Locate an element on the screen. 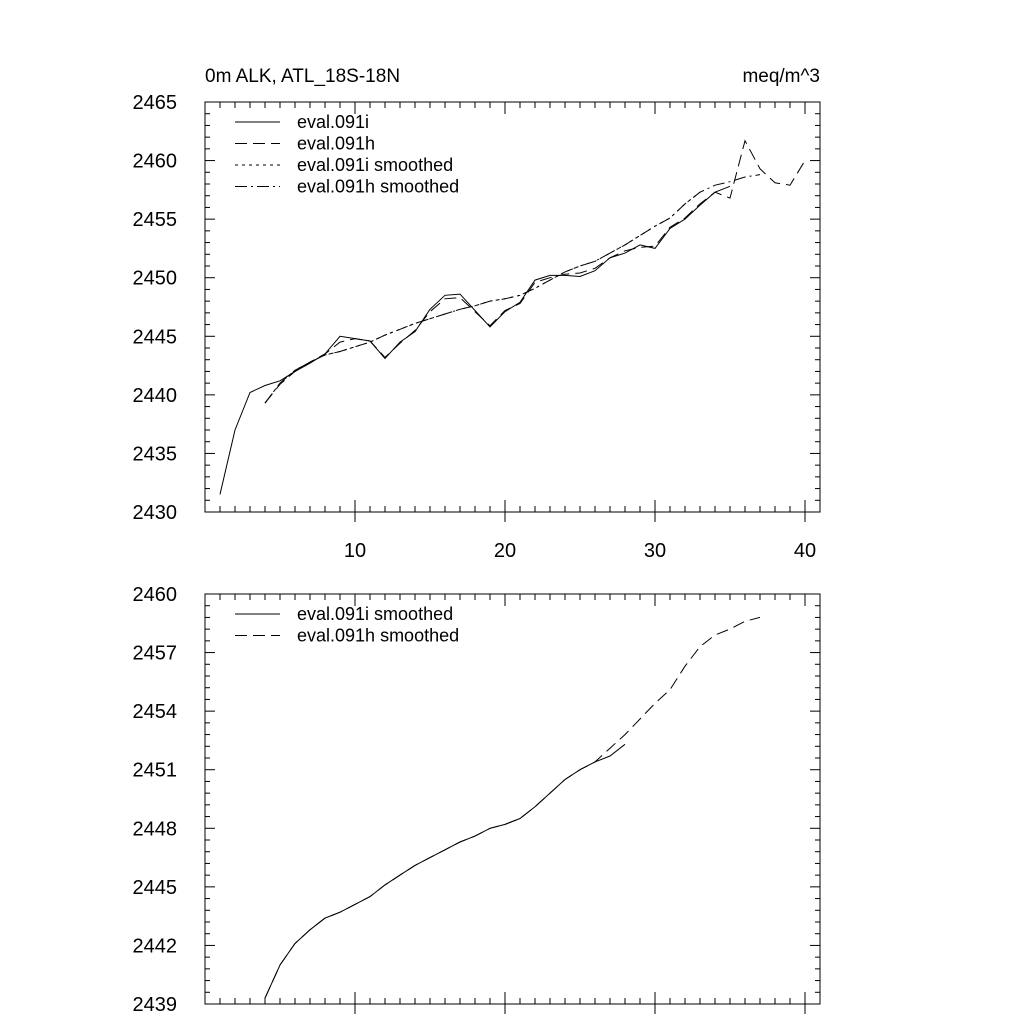 This screenshot has height=1029, width=1024. y-tick-label: 2435 is located at coordinates (155, 454).